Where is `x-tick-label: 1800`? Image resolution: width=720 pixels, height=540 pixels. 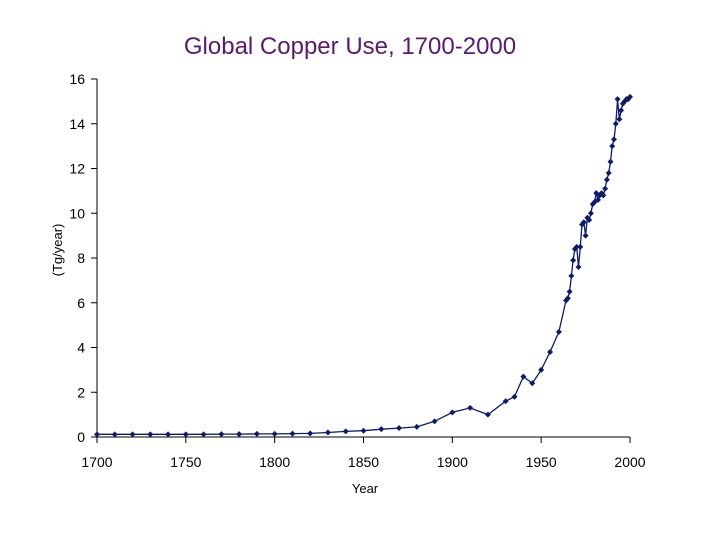 x-tick-label: 1800 is located at coordinates (274, 462).